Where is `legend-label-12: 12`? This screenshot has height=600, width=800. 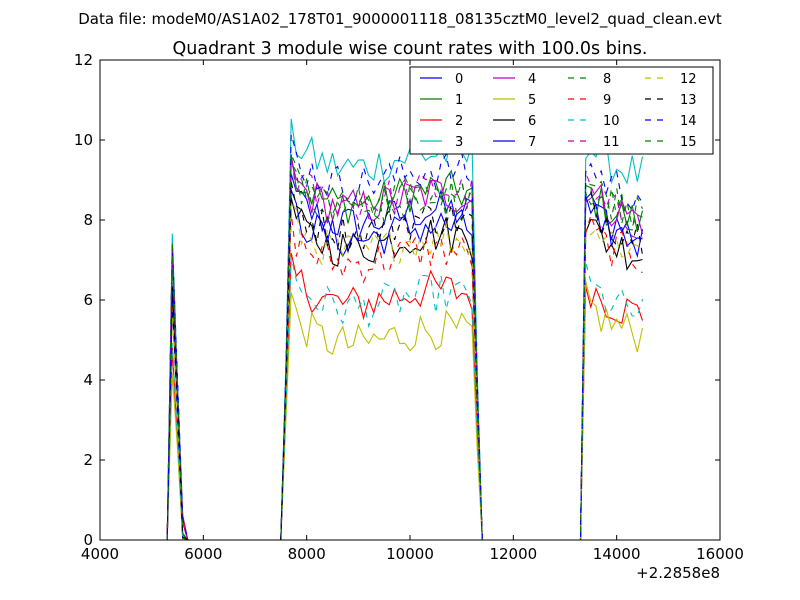 legend-label-12: 12 is located at coordinates (688, 79).